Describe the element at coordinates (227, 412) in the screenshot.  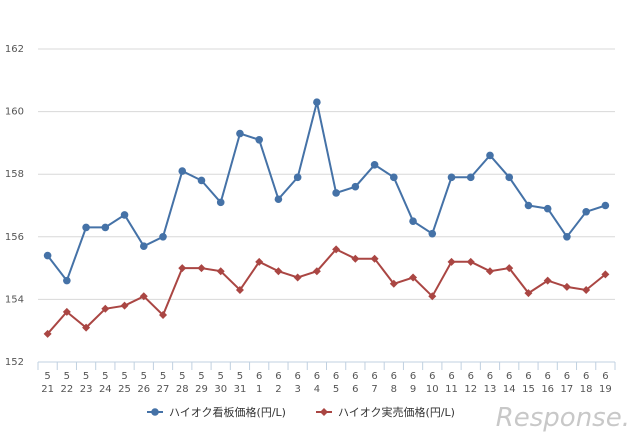
I see `legend-label-0: ハイオク看板価格(円/L)` at that location.